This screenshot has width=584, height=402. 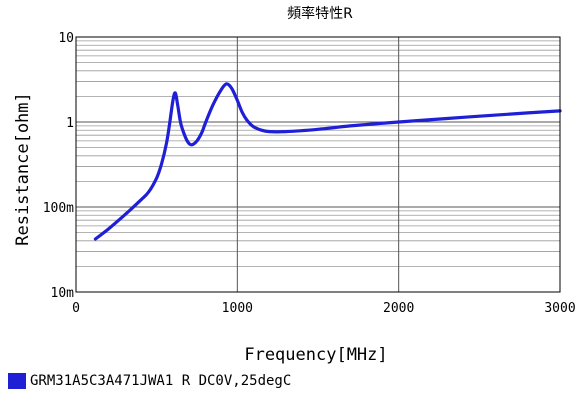 I want to click on y-tick-label: 1, so click(x=70, y=123).